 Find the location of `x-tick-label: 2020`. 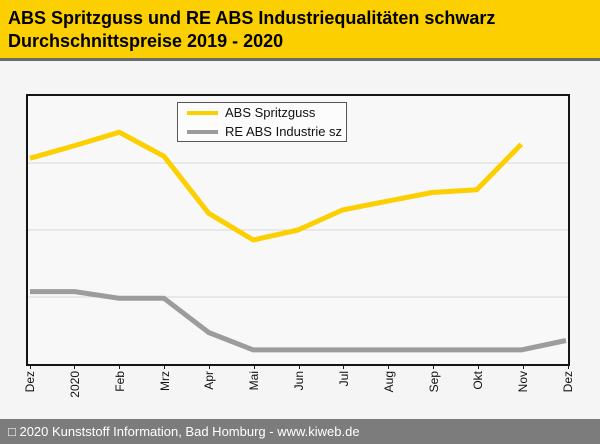

x-tick-label: 2020 is located at coordinates (74, 384).